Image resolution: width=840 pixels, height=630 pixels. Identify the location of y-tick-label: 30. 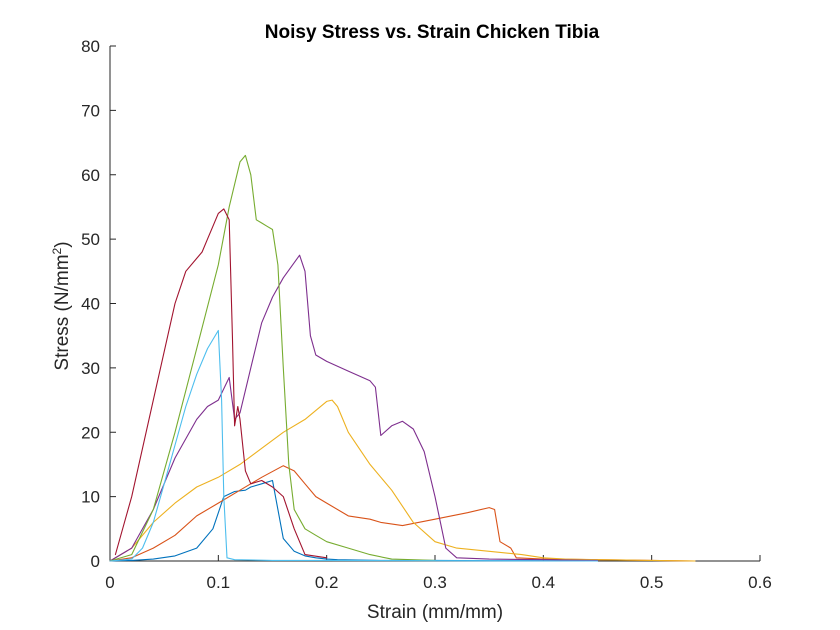
(90, 368).